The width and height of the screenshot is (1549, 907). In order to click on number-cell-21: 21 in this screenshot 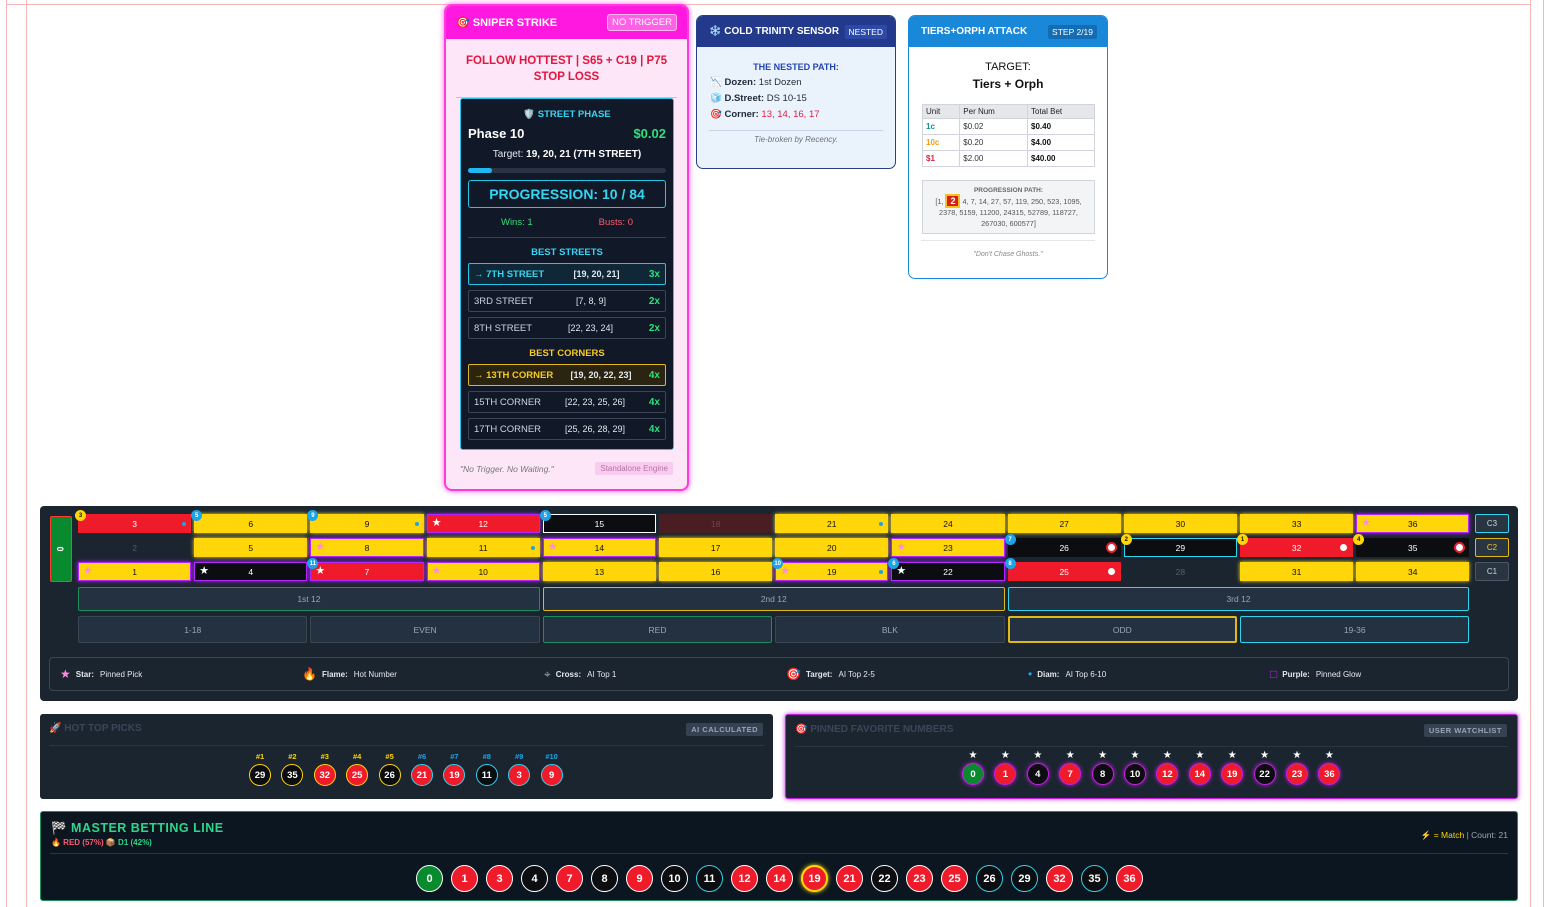, I will do `click(832, 523)`.